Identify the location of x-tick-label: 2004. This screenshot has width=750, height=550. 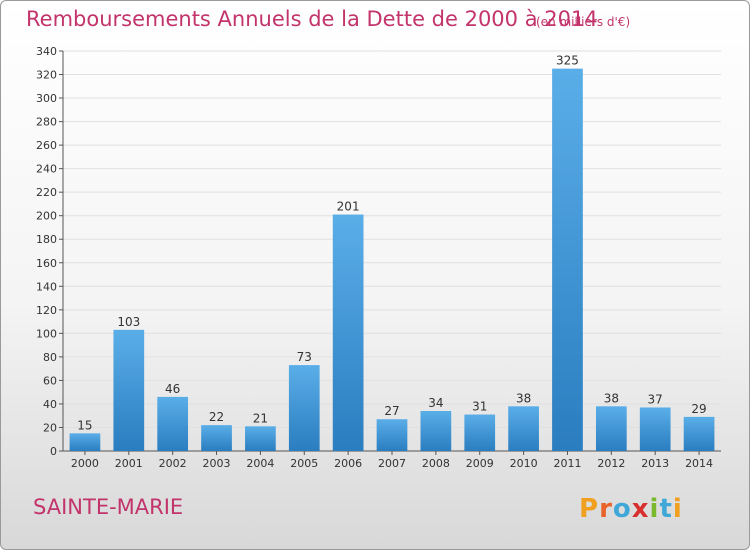
(260, 463).